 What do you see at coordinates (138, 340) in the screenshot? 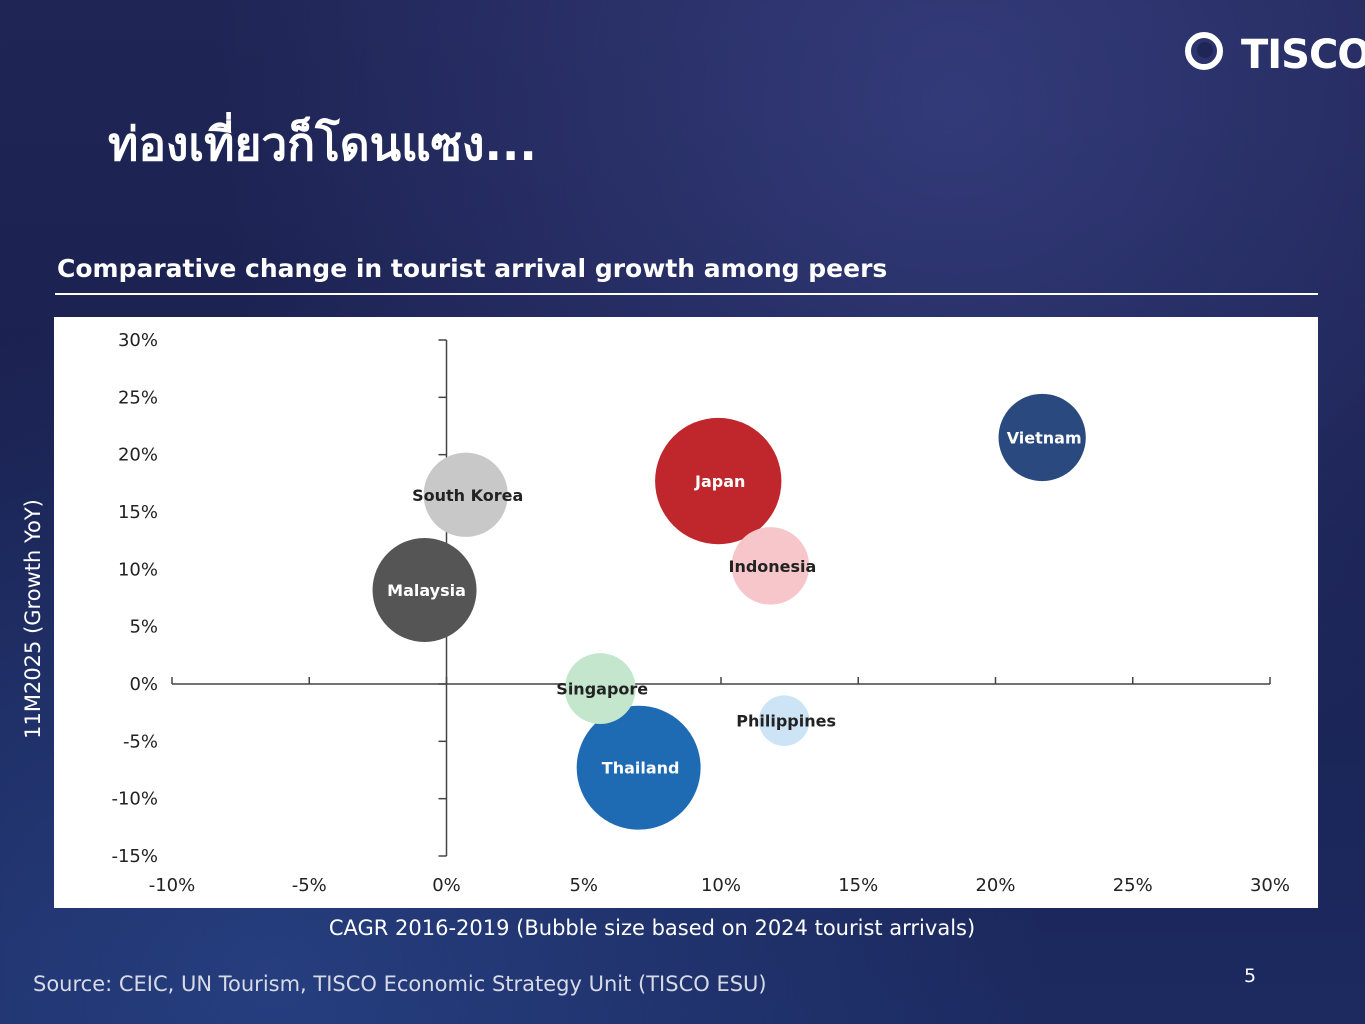
I see `y-tick-label: 30%` at bounding box center [138, 340].